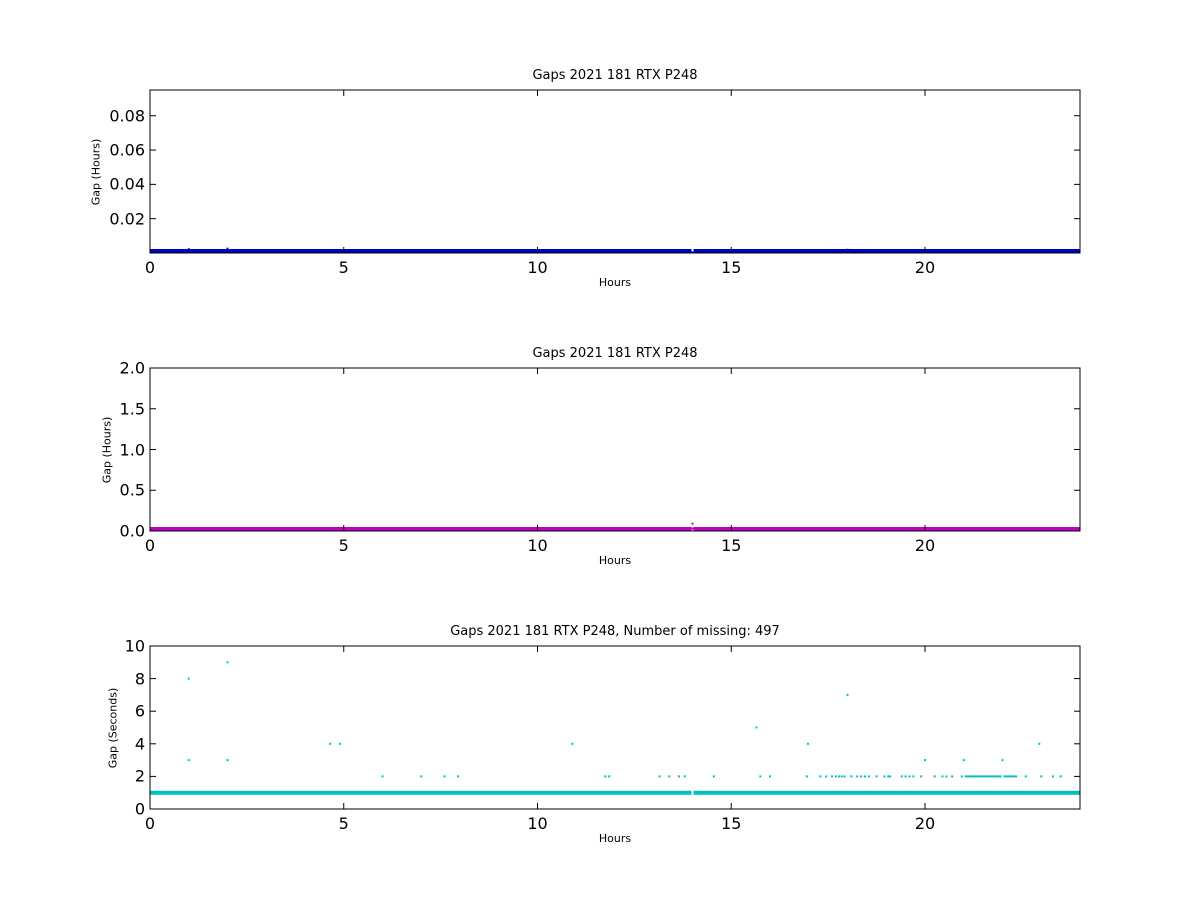 This screenshot has width=1200, height=900. I want to click on y-tick-label: 8, so click(139, 679).